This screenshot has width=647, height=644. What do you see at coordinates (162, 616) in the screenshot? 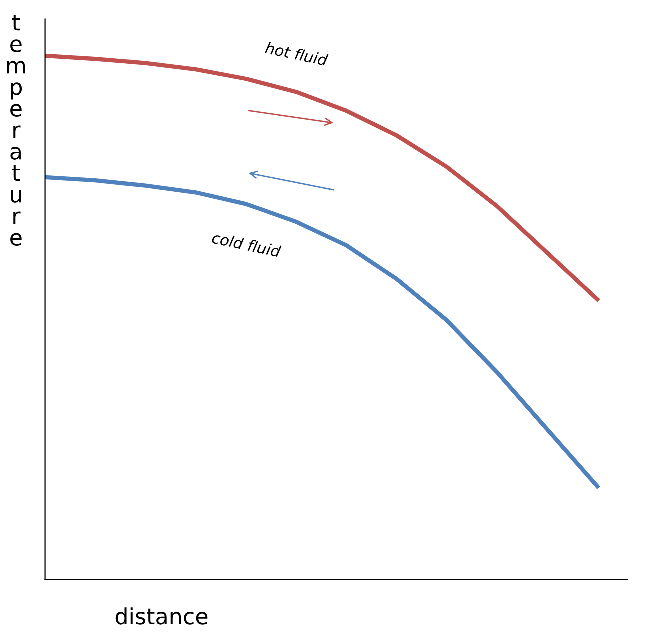
I see `x-axis-title: distance` at bounding box center [162, 616].